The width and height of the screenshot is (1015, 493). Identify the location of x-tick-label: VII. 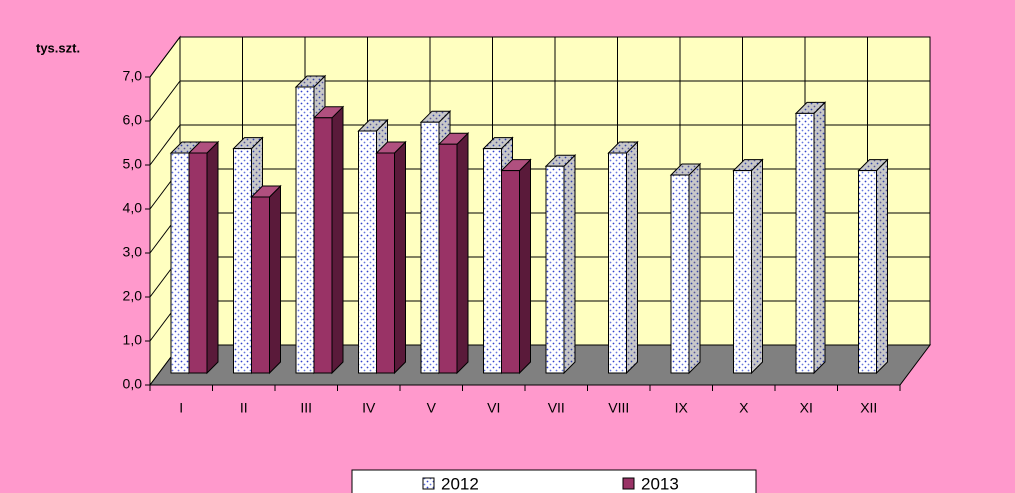
(556, 408).